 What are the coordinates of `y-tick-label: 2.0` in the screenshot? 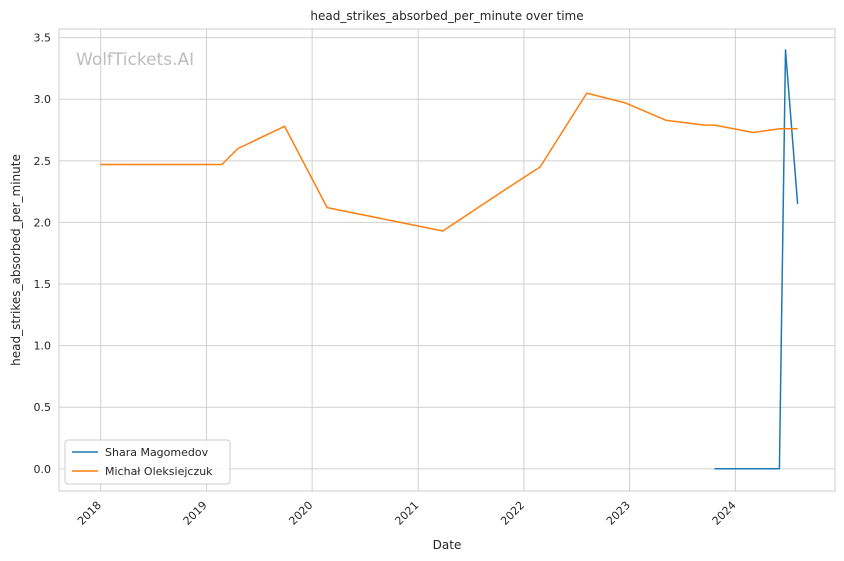 It's located at (43, 222).